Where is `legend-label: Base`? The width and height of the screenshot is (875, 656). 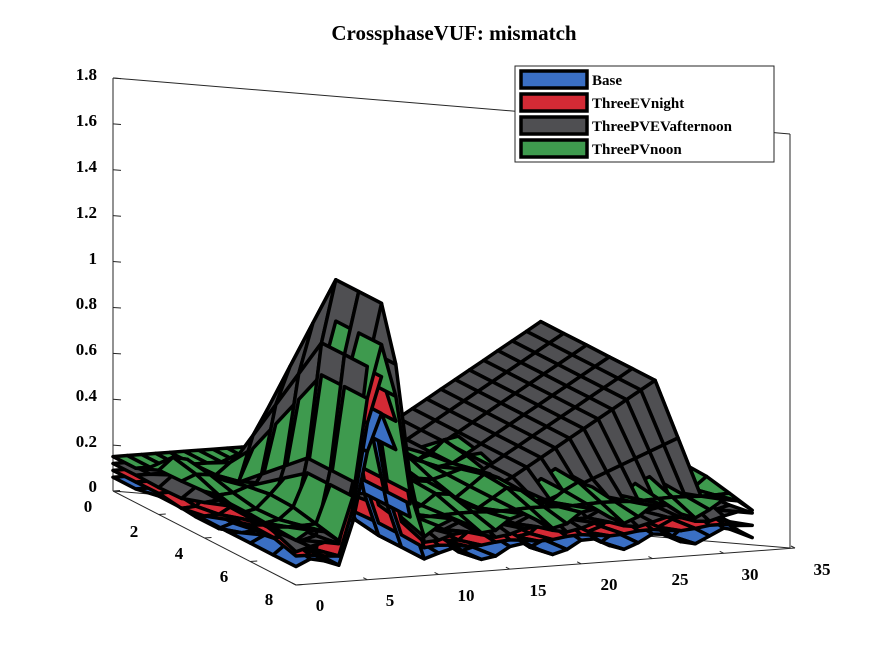
legend-label: Base is located at coordinates (607, 81).